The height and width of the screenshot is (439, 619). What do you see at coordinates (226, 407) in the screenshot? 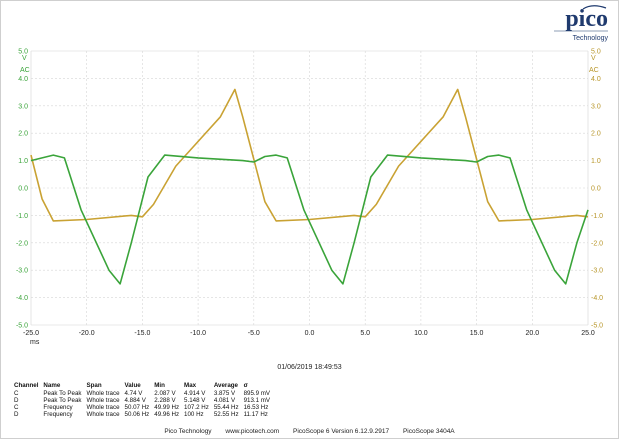
I see `cell-average: 55.44 Hz` at bounding box center [226, 407].